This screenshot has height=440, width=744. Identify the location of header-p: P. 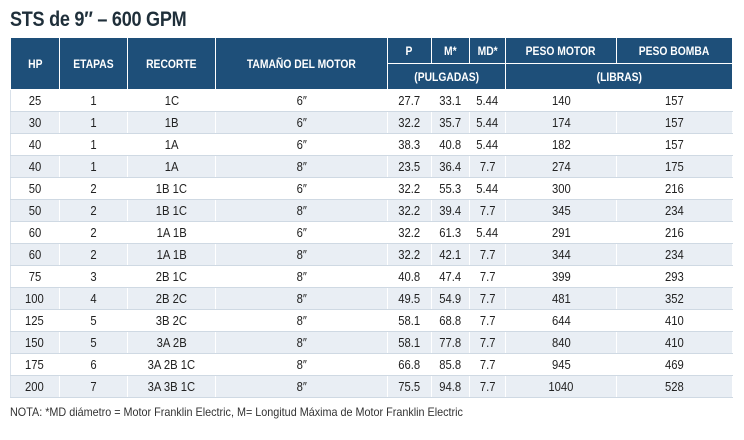
(409, 50).